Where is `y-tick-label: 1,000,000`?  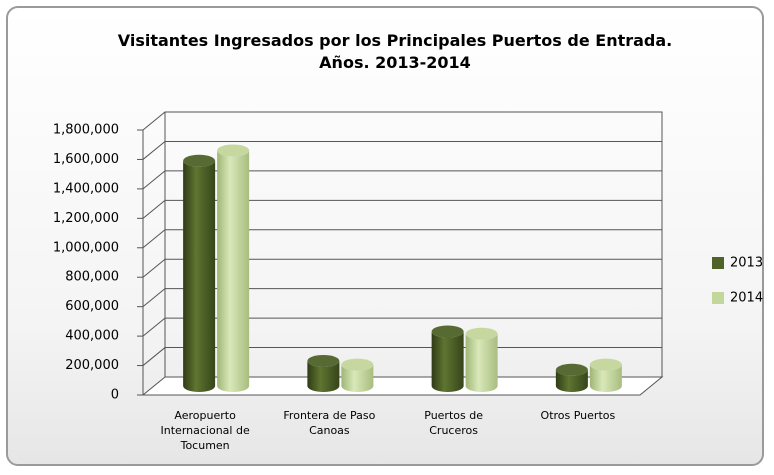
y-tick-label: 1,000,000 is located at coordinates (86, 247).